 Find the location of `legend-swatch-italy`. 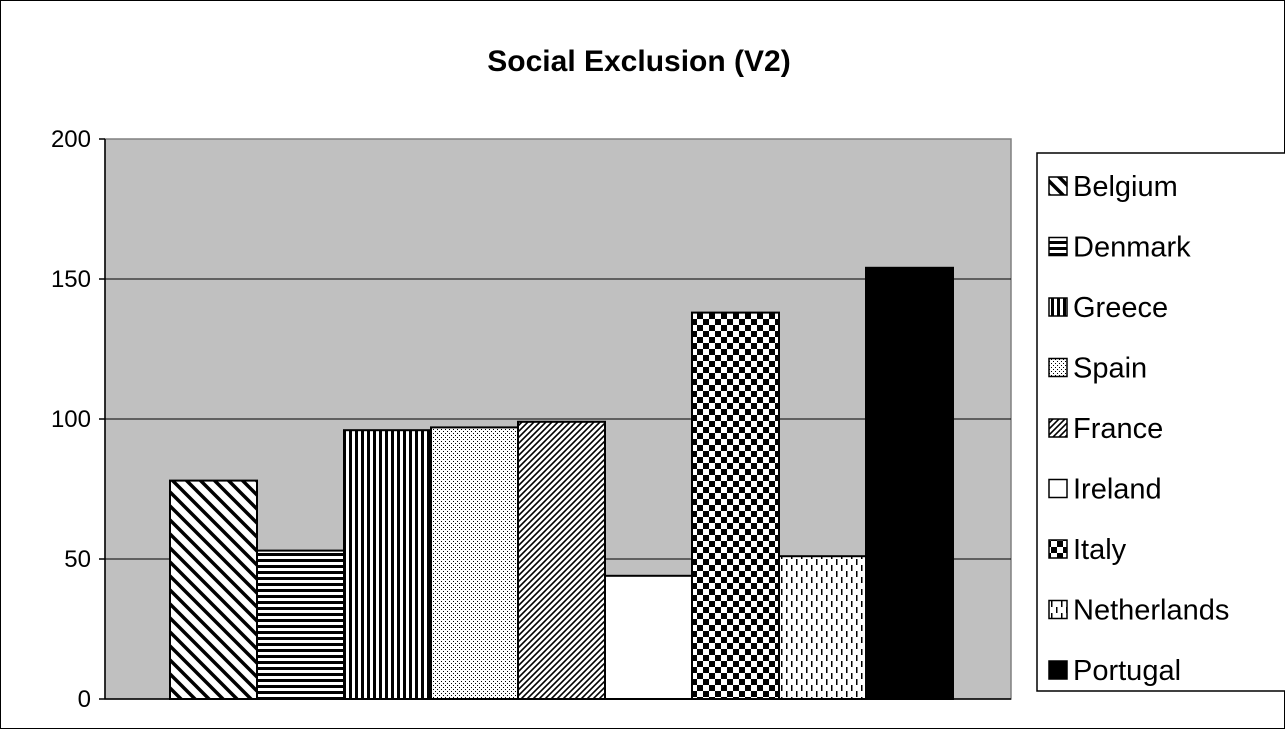

legend-swatch-italy is located at coordinates (1058, 549).